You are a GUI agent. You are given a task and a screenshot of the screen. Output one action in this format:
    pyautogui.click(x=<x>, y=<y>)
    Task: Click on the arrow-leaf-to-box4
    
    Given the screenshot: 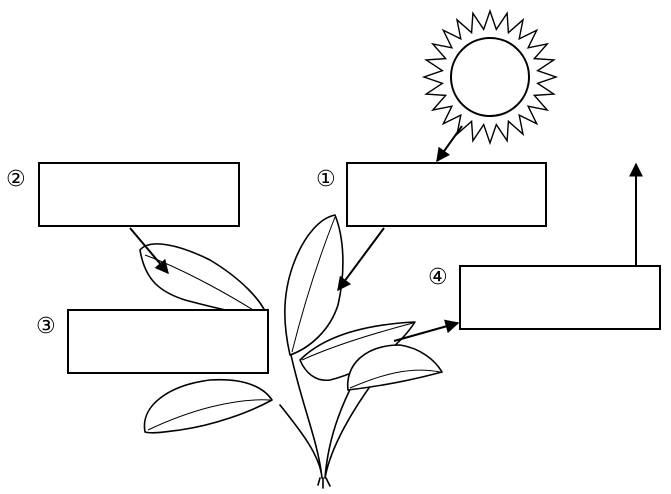 What is the action you would take?
    pyautogui.click(x=426, y=330)
    